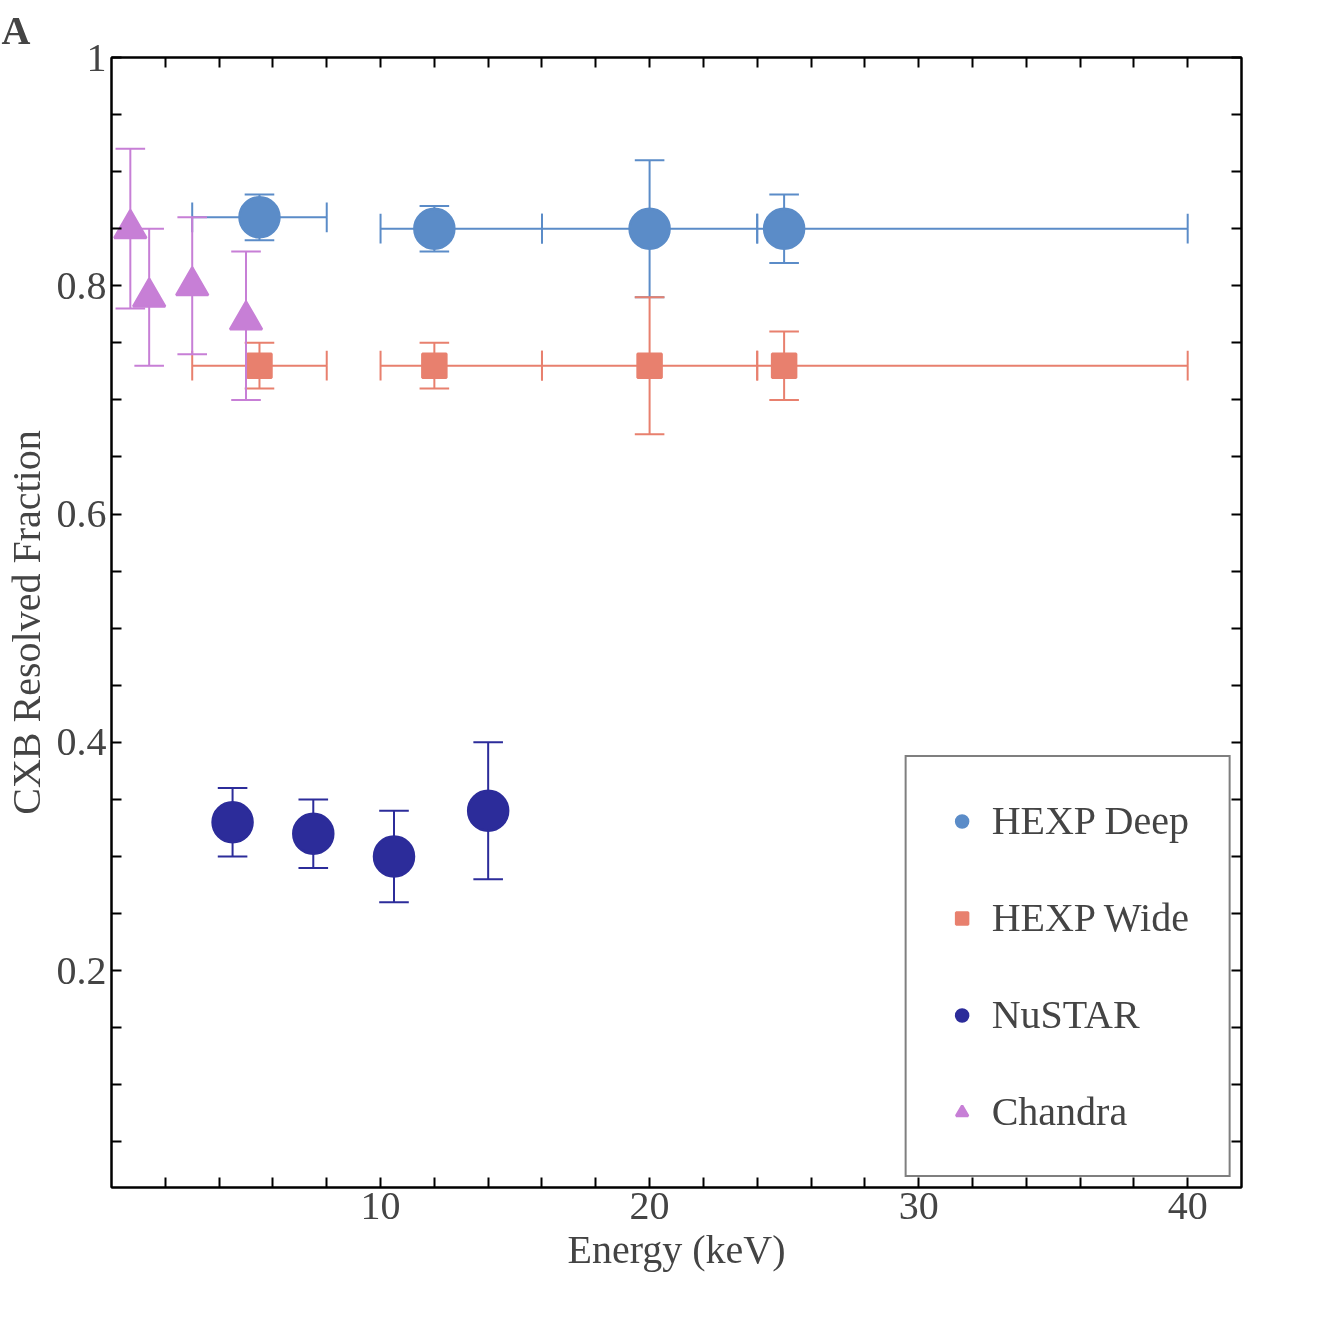  What do you see at coordinates (96, 57) in the screenshot?
I see `y-tick-label: 1` at bounding box center [96, 57].